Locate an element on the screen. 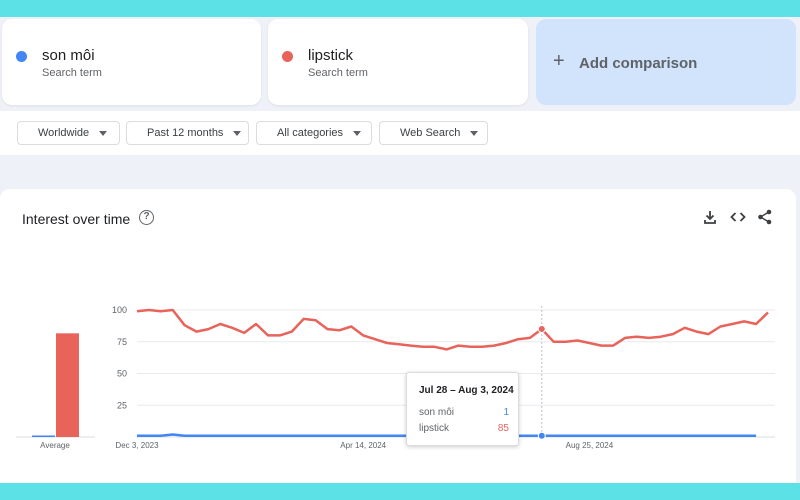  term-name: son môi is located at coordinates (68, 55).